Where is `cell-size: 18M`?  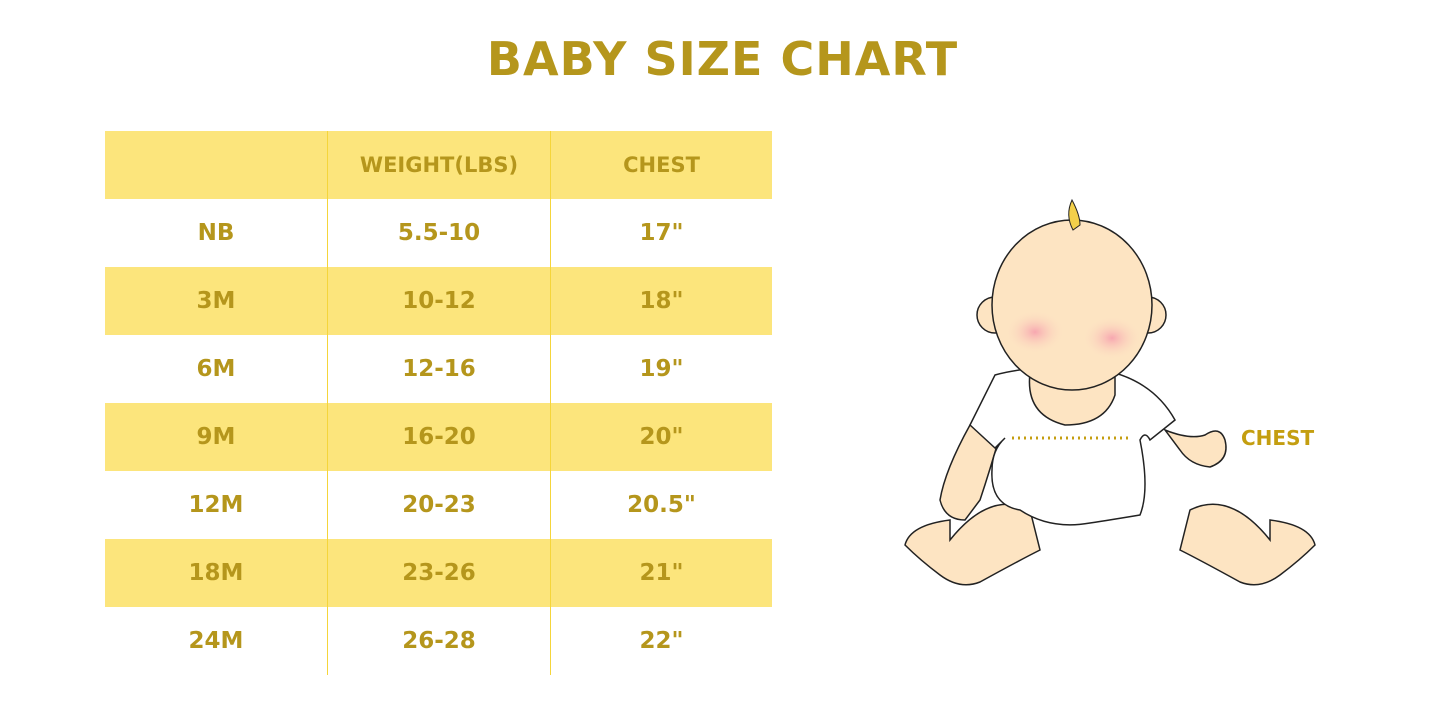 cell-size: 18M is located at coordinates (216, 573).